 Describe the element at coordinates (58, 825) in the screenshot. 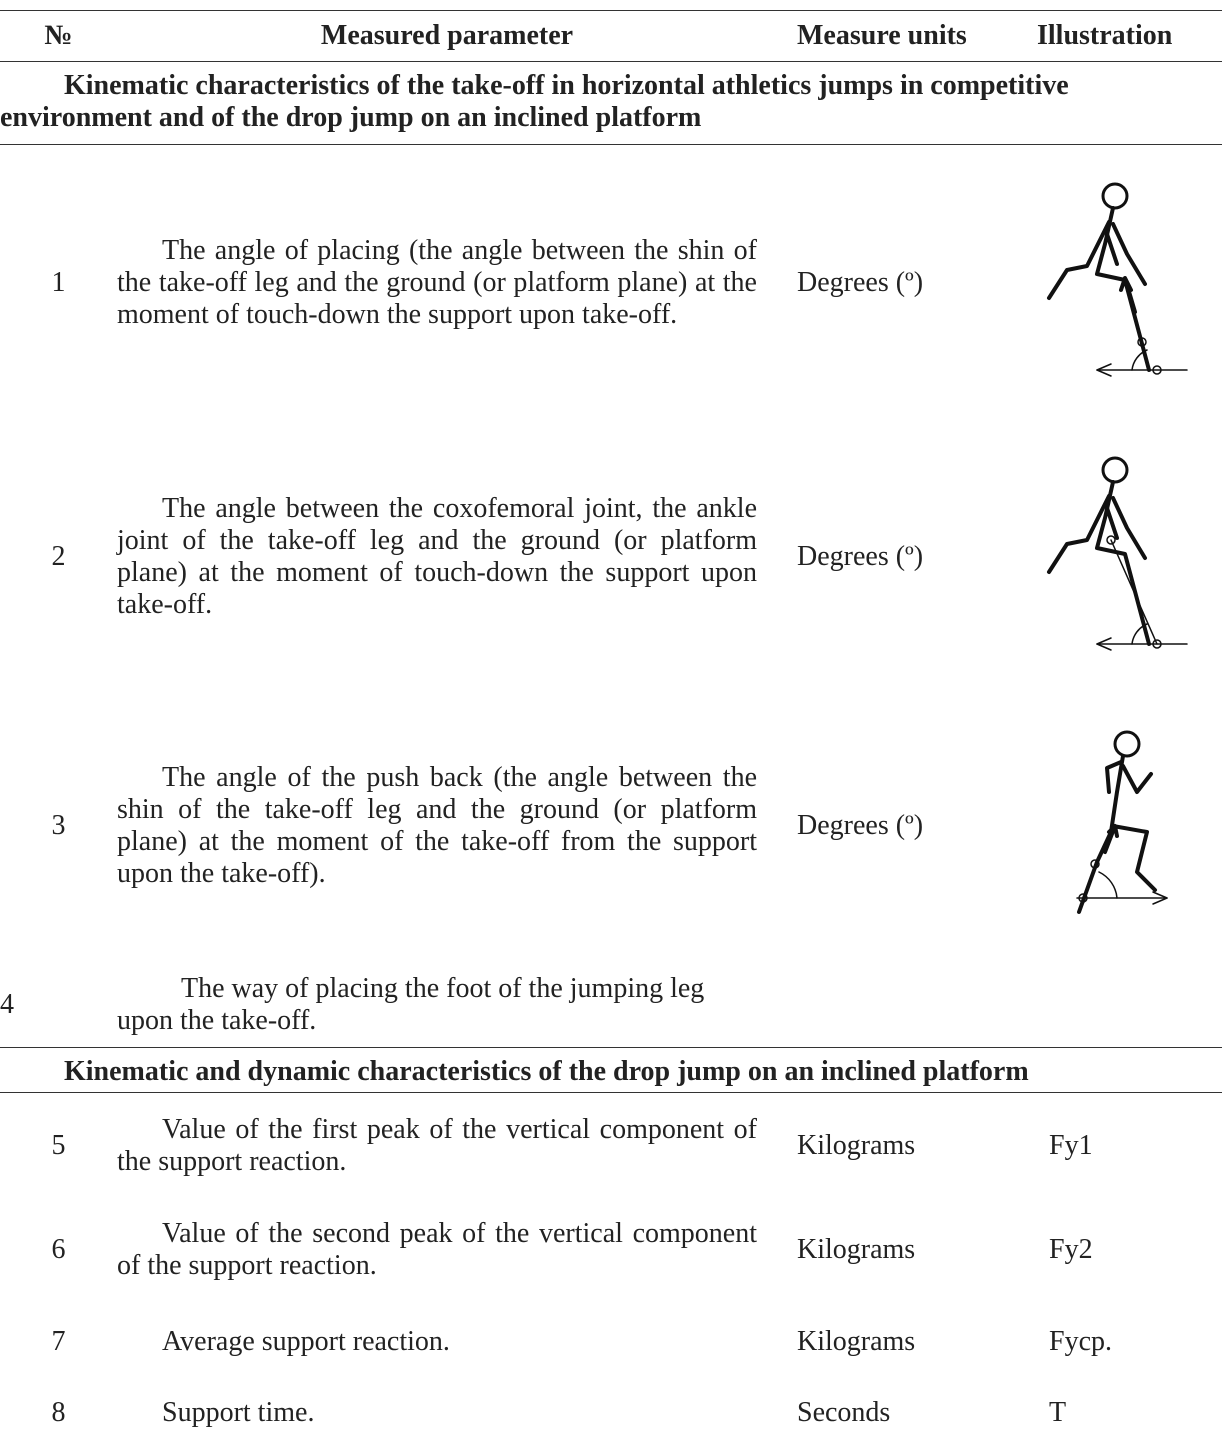

I see `row-number: 3` at that location.